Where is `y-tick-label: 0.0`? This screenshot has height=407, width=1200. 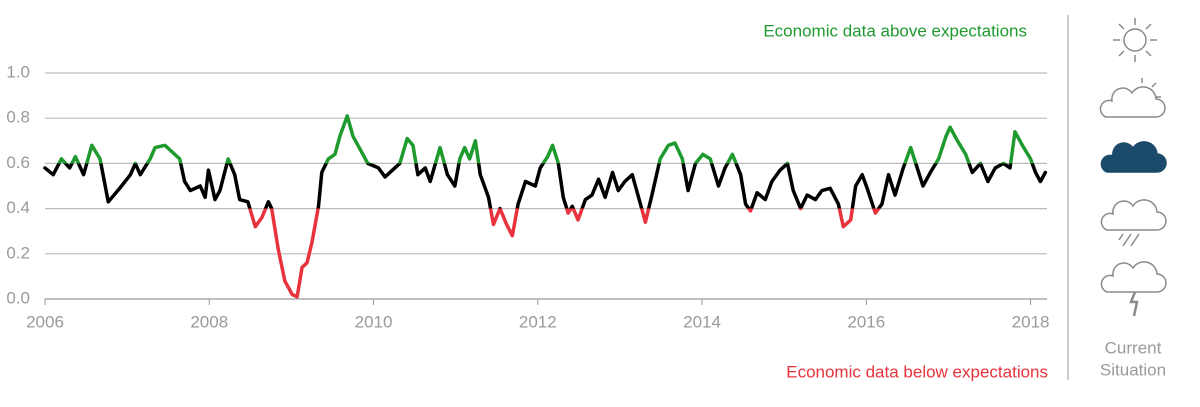
y-tick-label: 0.0 is located at coordinates (18, 297).